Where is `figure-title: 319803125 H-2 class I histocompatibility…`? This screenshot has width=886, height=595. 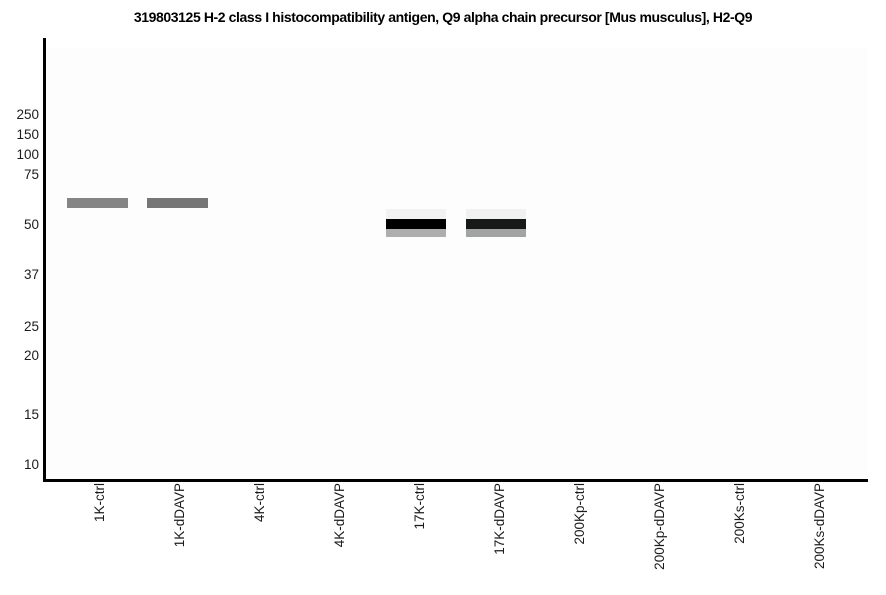
figure-title: 319803125 H-2 class I histocompatibility… is located at coordinates (443, 17).